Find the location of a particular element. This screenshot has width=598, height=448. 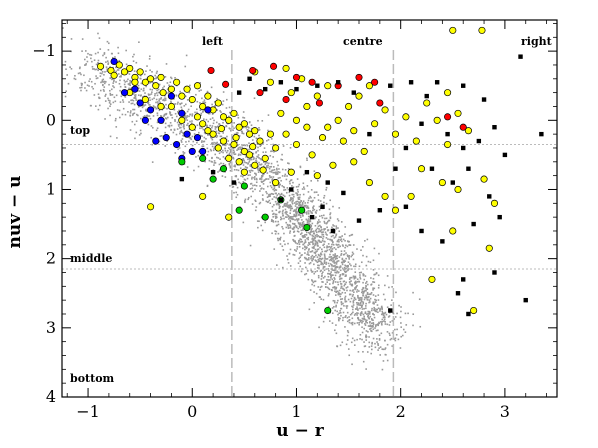

y-axis-label: nuv − u is located at coordinates (15, 211).